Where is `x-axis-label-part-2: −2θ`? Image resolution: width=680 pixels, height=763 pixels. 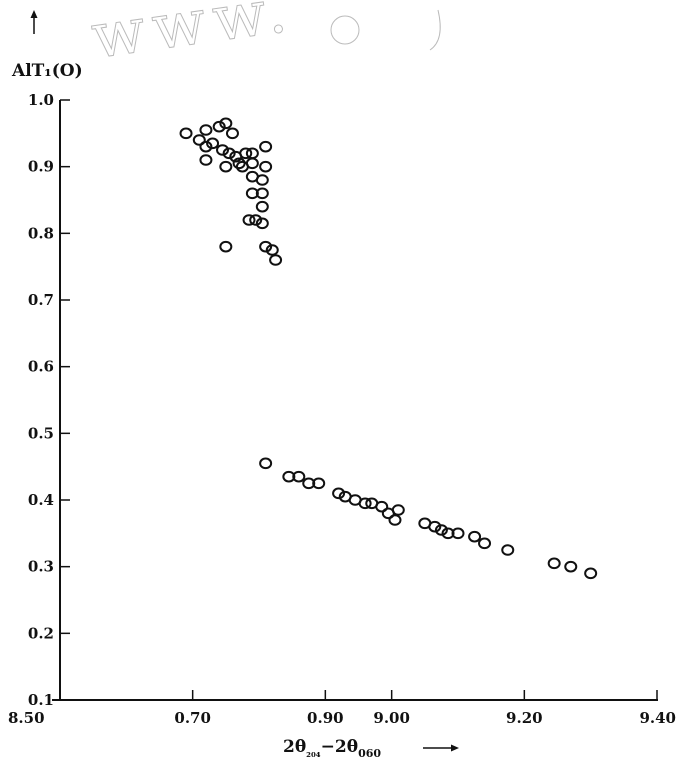
x-axis-label-part-2: −2θ is located at coordinates (339, 747).